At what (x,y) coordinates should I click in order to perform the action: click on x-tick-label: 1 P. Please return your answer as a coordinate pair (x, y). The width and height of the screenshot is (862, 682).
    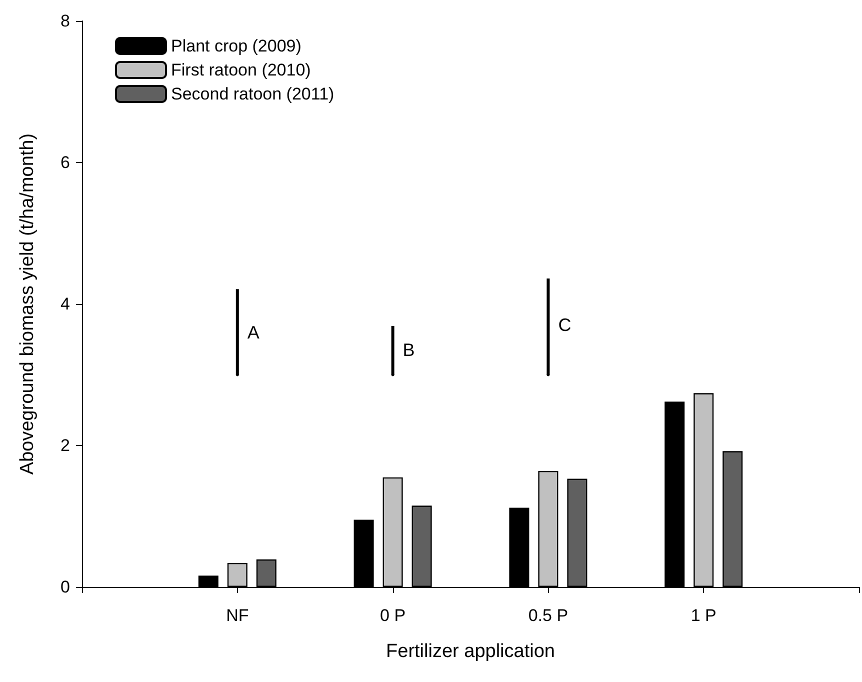
    Looking at the image, I should click on (703, 615).